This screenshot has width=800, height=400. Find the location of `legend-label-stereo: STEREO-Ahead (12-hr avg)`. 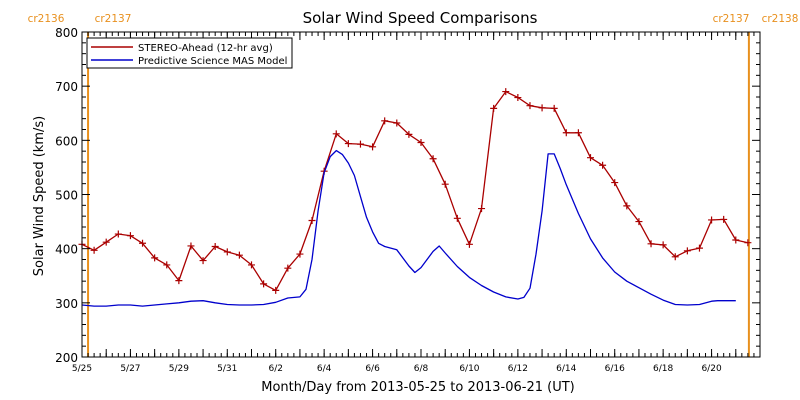

legend-label-stereo: STEREO-Ahead (12-hr avg) is located at coordinates (205, 48).